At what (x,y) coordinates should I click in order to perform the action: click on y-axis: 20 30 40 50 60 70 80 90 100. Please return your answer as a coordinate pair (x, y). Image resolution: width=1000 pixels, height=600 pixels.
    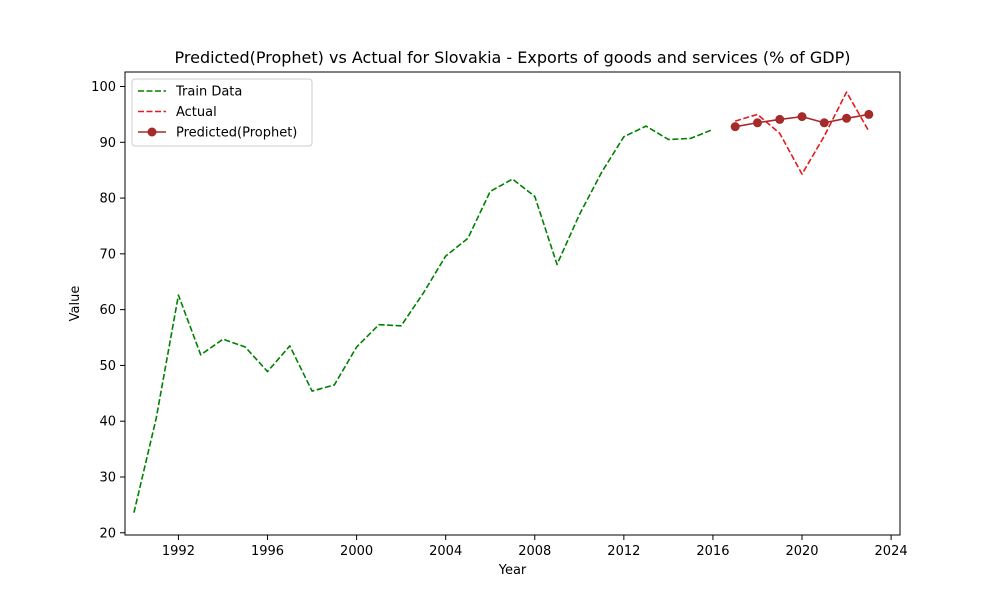
    Looking at the image, I should click on (108, 310).